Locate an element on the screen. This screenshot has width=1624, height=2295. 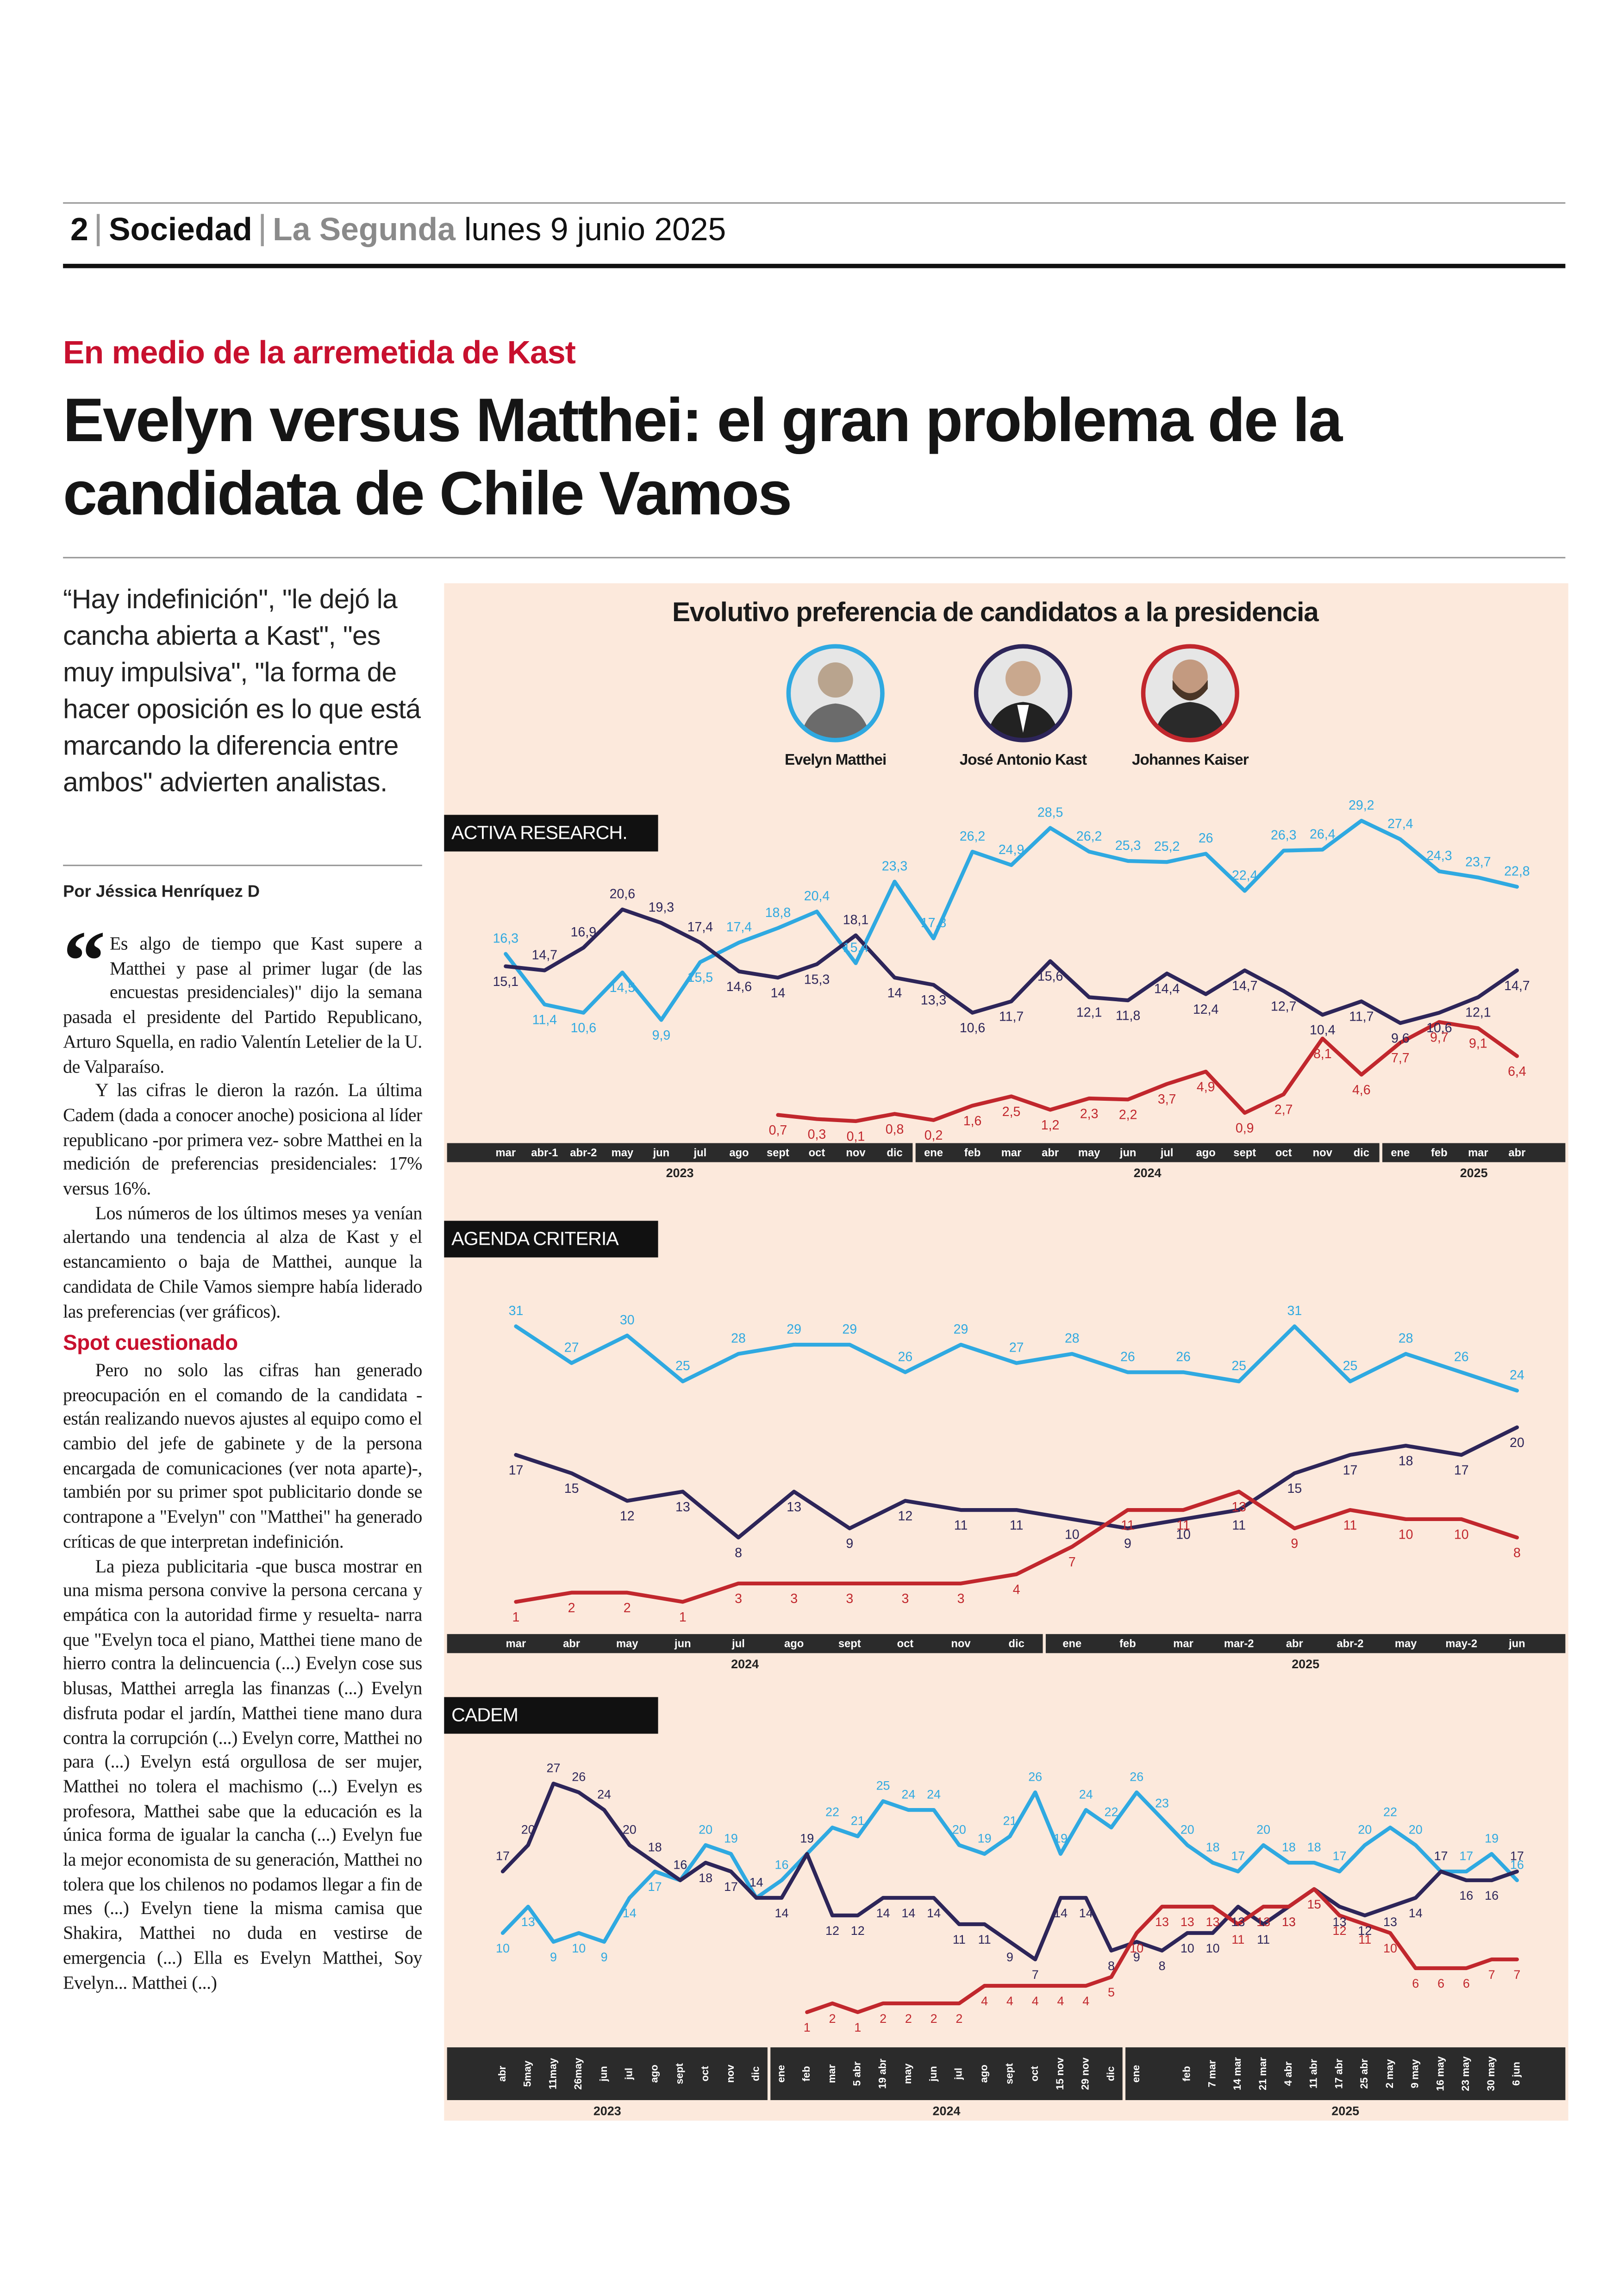
data-label: 15 is located at coordinates (1294, 1488).